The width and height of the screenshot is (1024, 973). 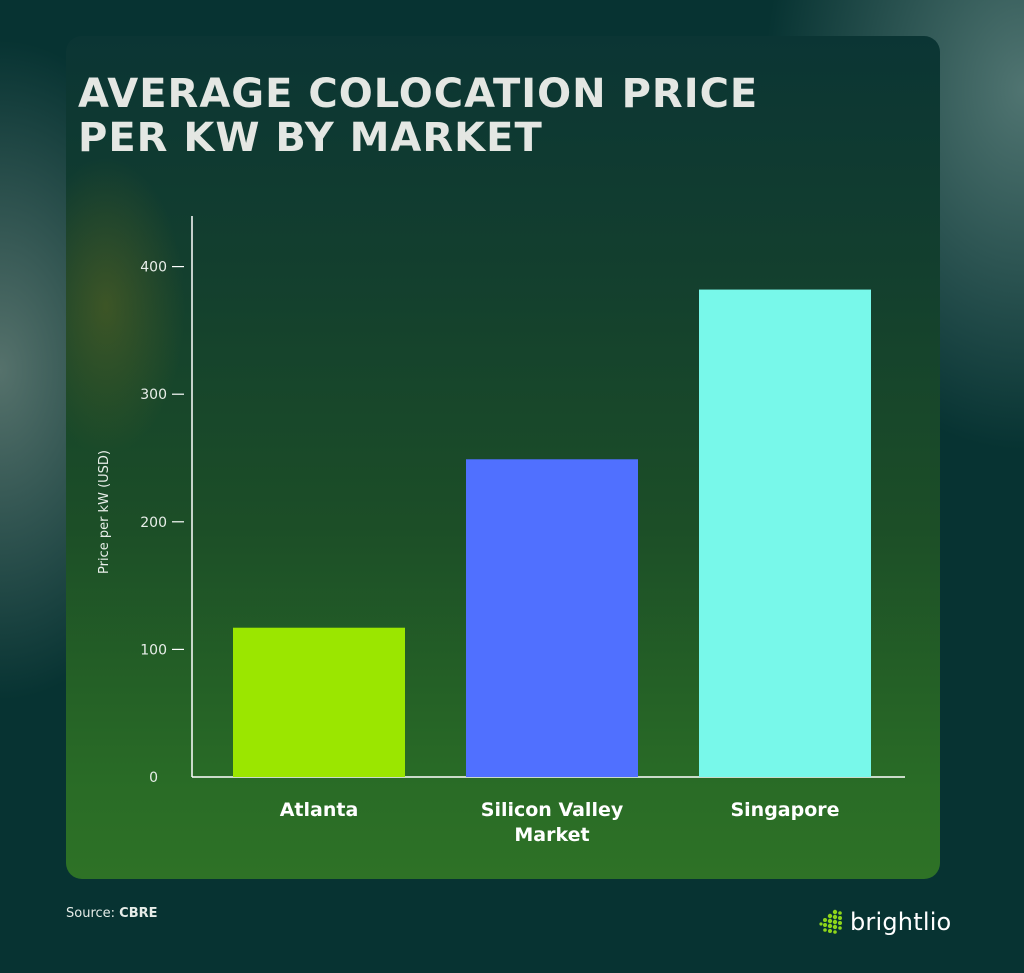 I want to click on brand-logo: brightlio, so click(x=884, y=922).